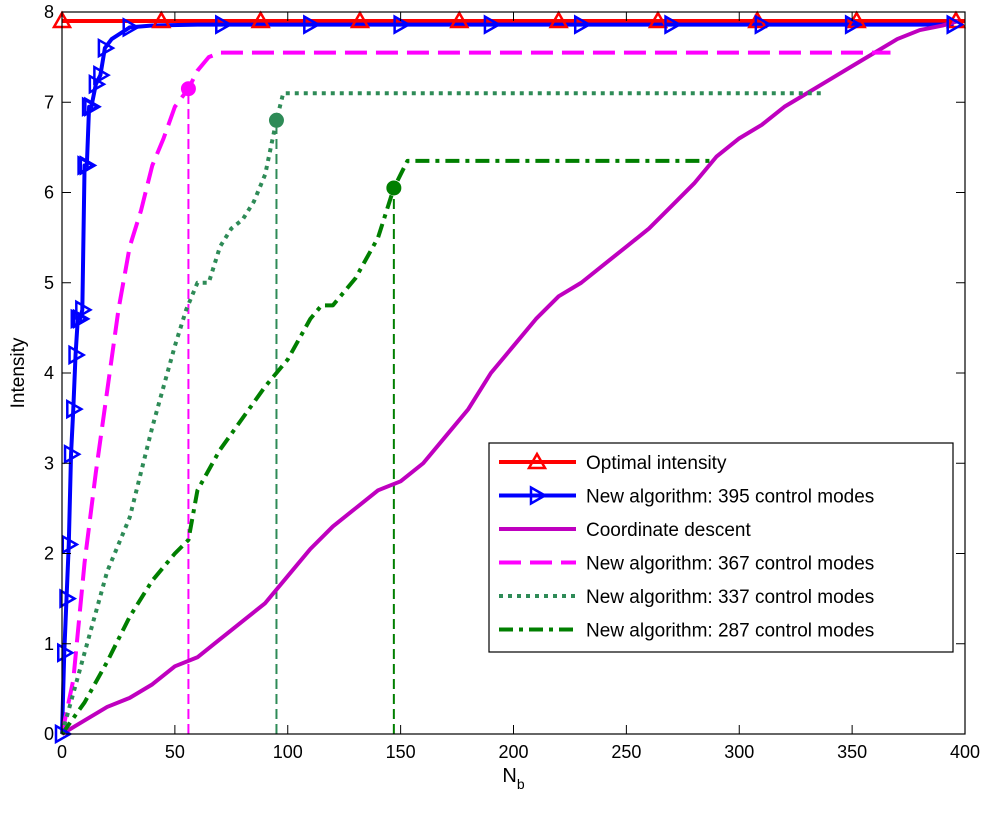  I want to click on legend-label-5: New algorithm: 337 control modes, so click(730, 597).